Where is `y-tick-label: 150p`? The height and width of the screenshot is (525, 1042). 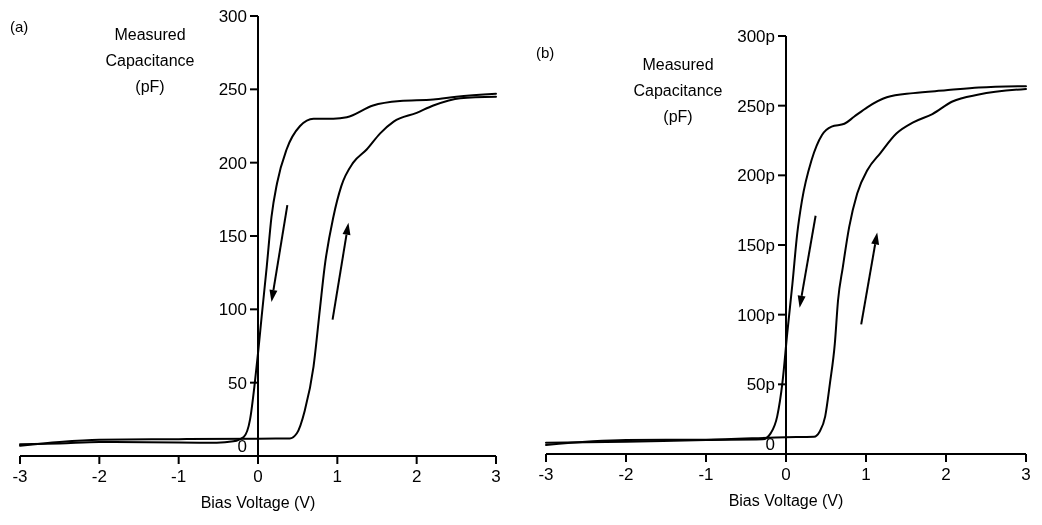
y-tick-label: 150p is located at coordinates (756, 245).